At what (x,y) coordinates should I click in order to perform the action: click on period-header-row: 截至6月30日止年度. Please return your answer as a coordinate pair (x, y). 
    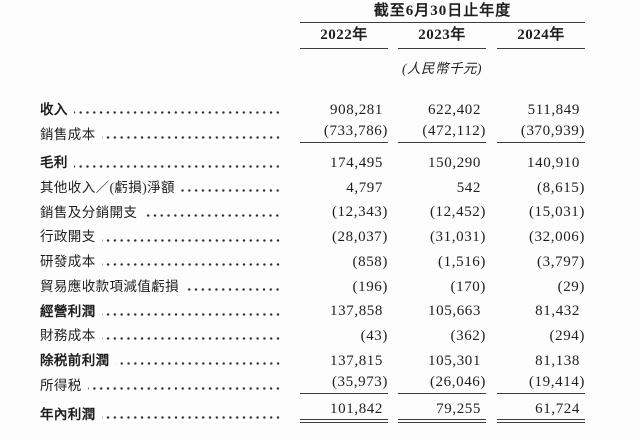
    Looking at the image, I should click on (312, 13).